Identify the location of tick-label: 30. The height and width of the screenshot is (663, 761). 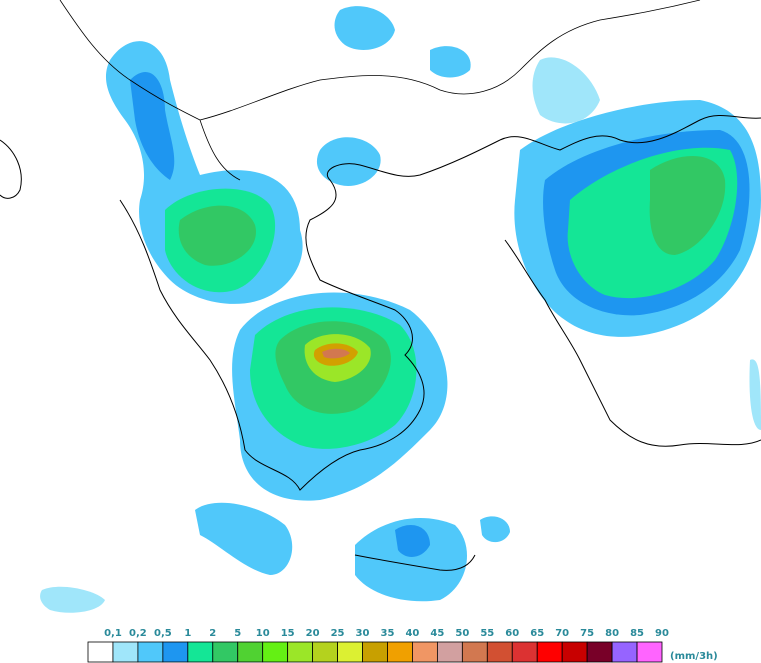
(363, 633).